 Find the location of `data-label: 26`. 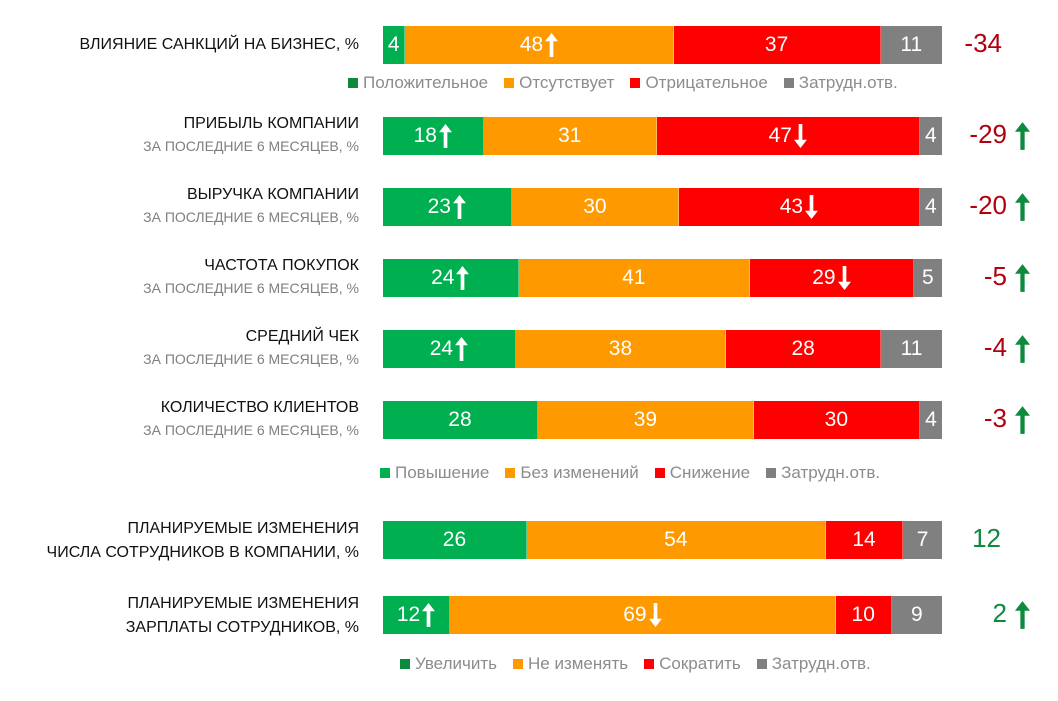

data-label: 26 is located at coordinates (454, 539).